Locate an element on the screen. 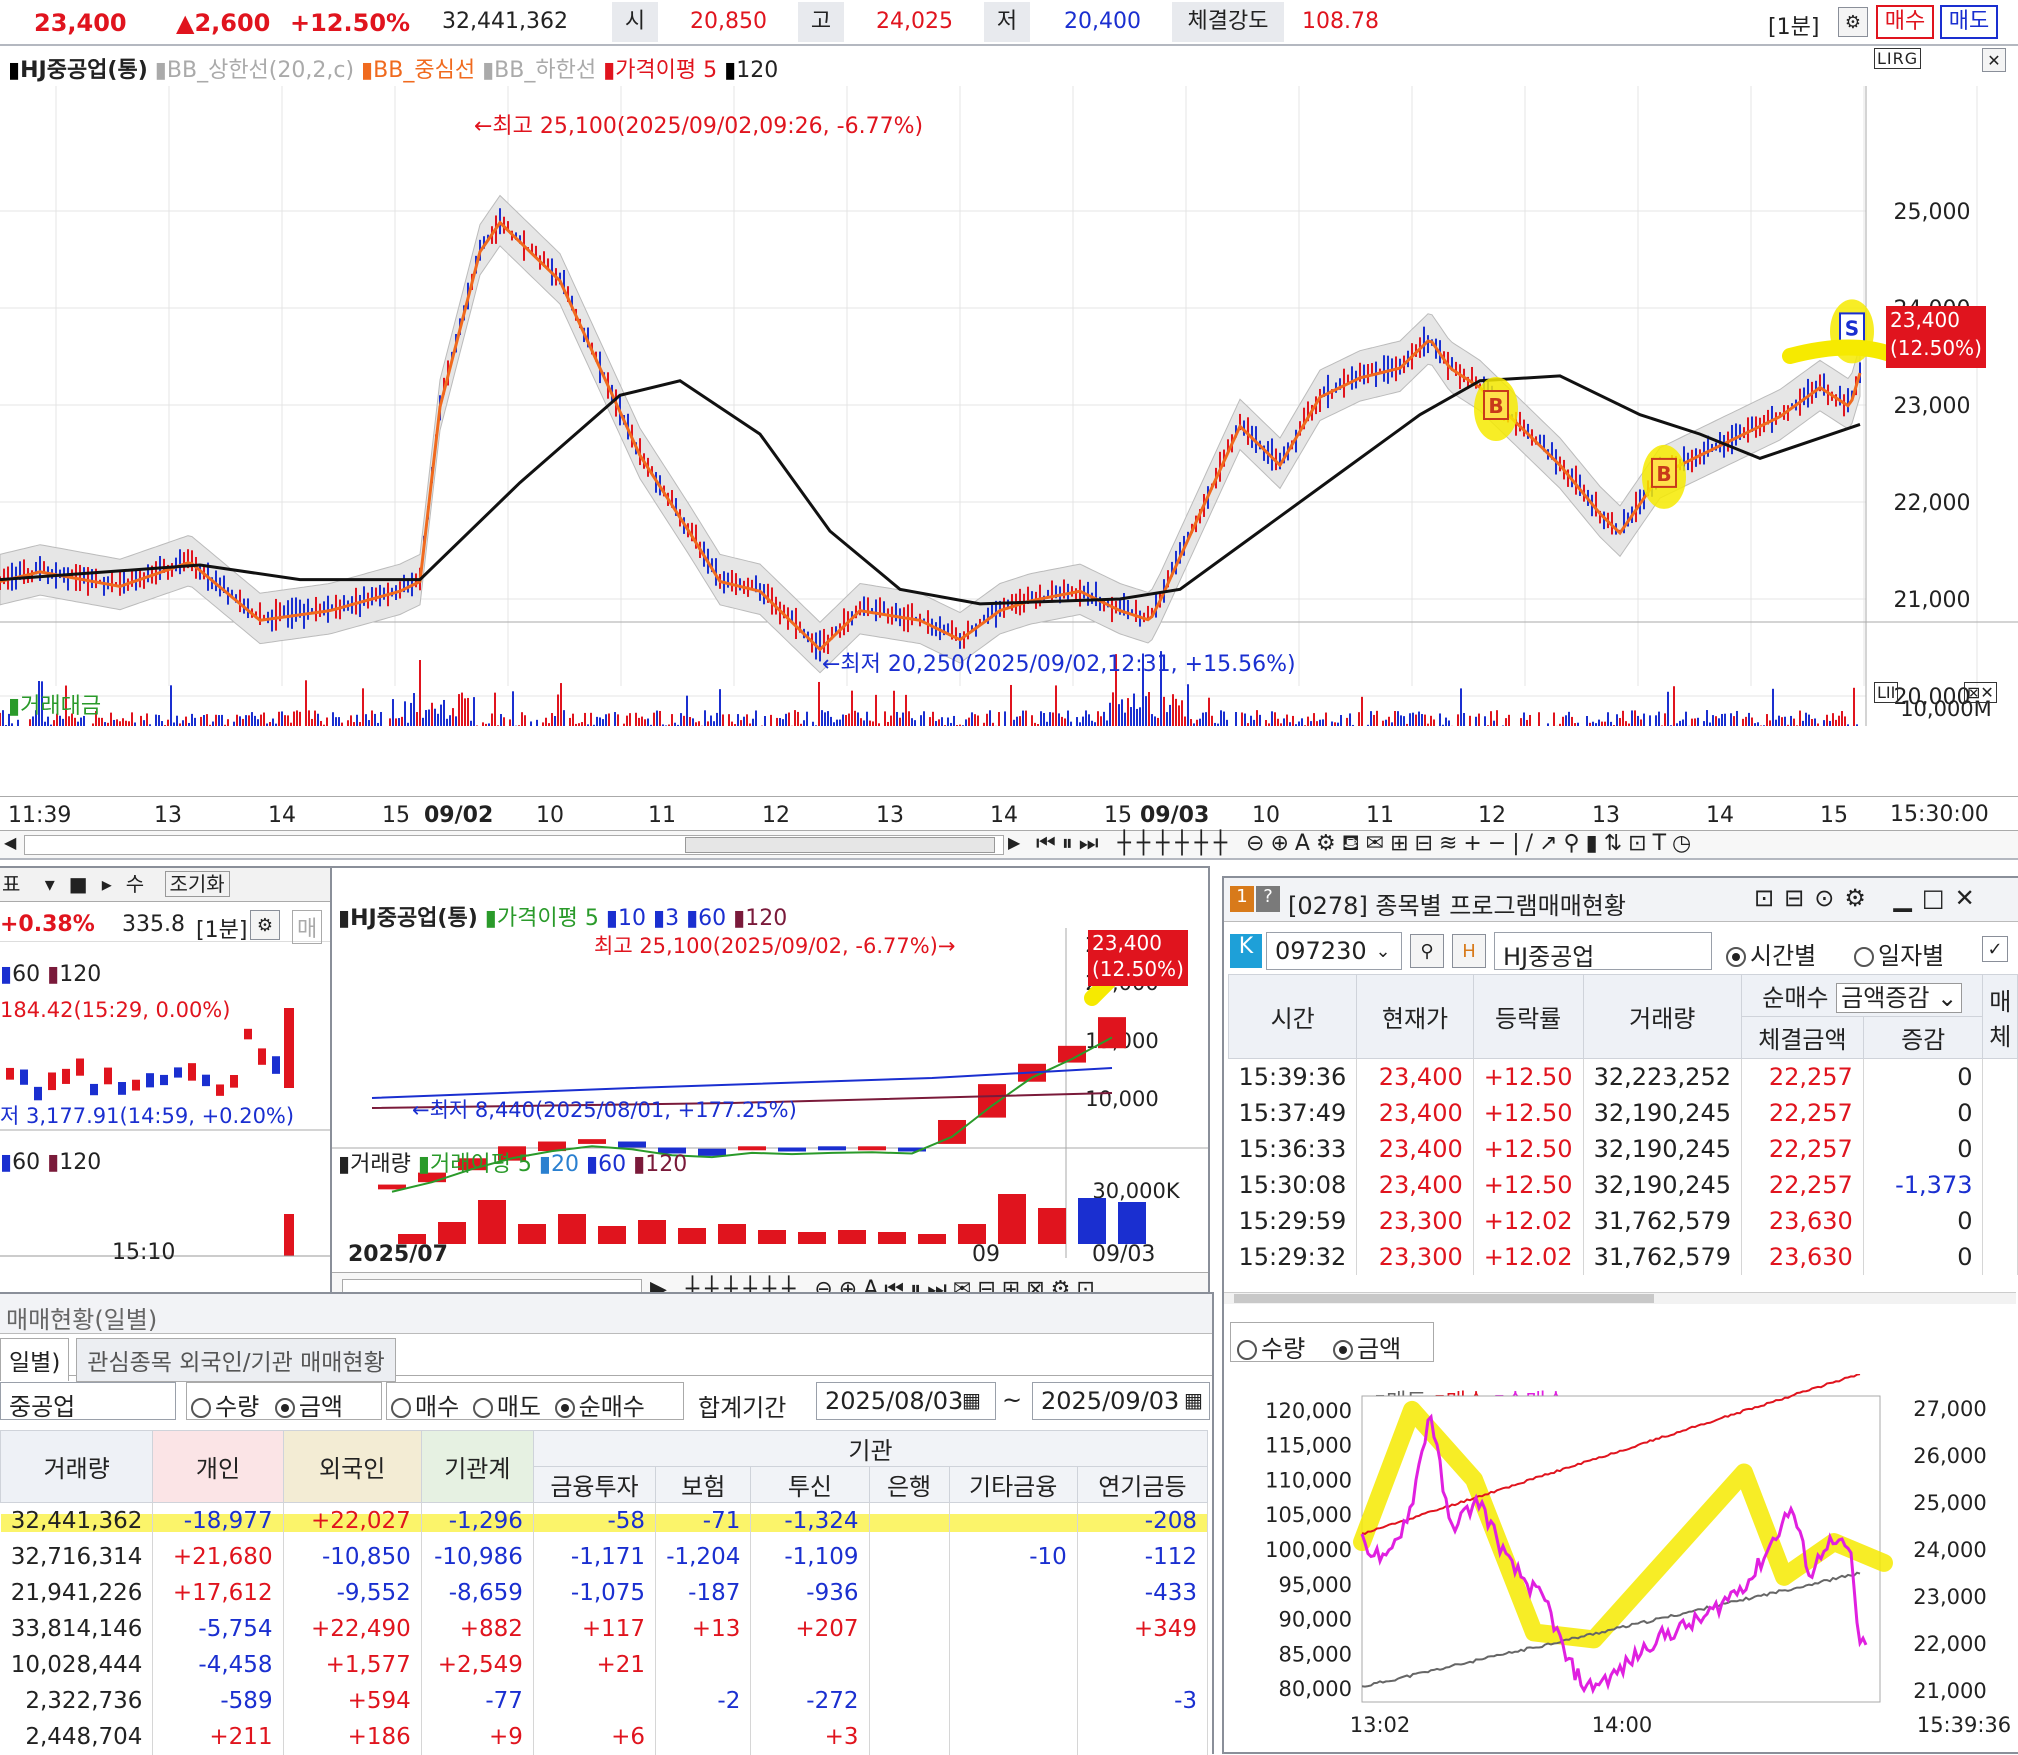 This screenshot has height=1755, width=2018. inv-col-volume: 거래량 is located at coordinates (77, 1466).